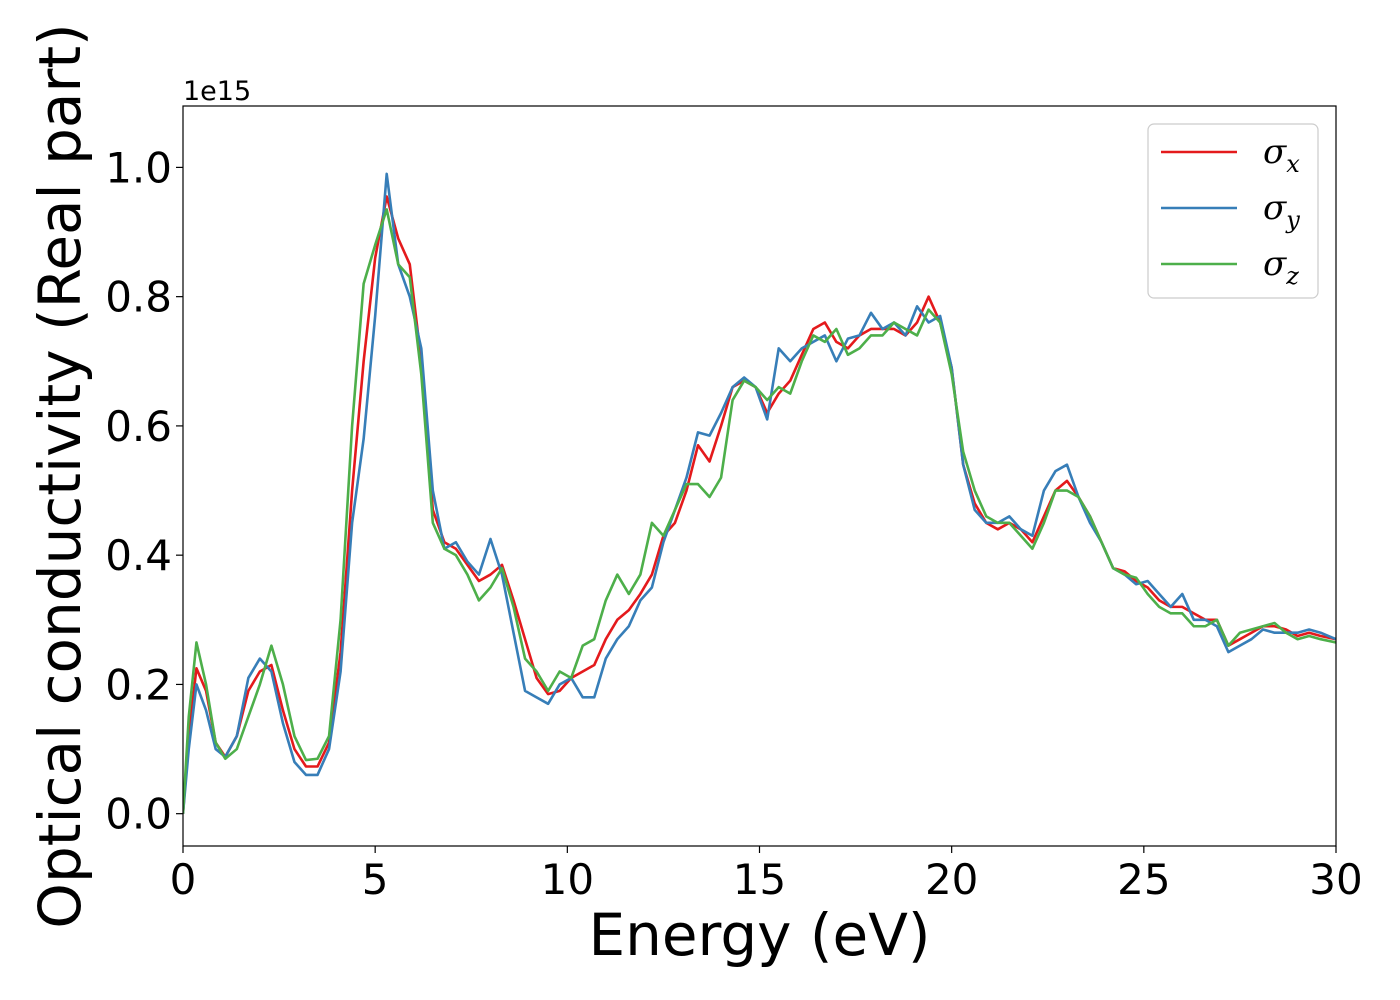 Image resolution: width=1400 pixels, height=1000 pixels. I want to click on y-offset-label: 1e15, so click(217, 91).